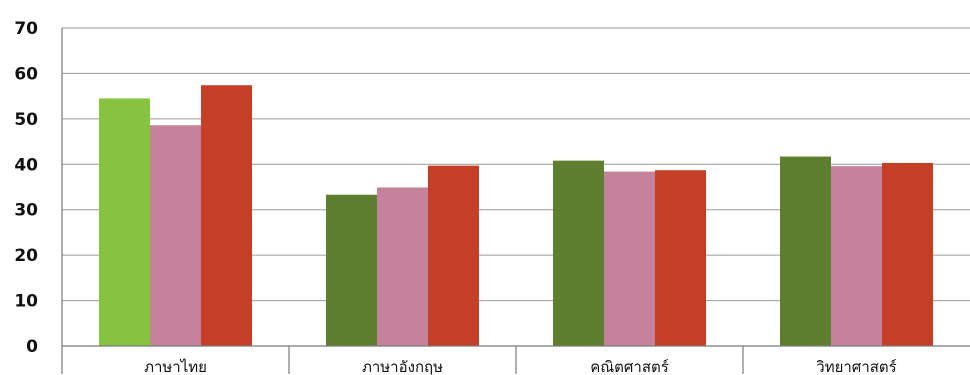  What do you see at coordinates (26, 29) in the screenshot?
I see `y-tick-label: 70` at bounding box center [26, 29].